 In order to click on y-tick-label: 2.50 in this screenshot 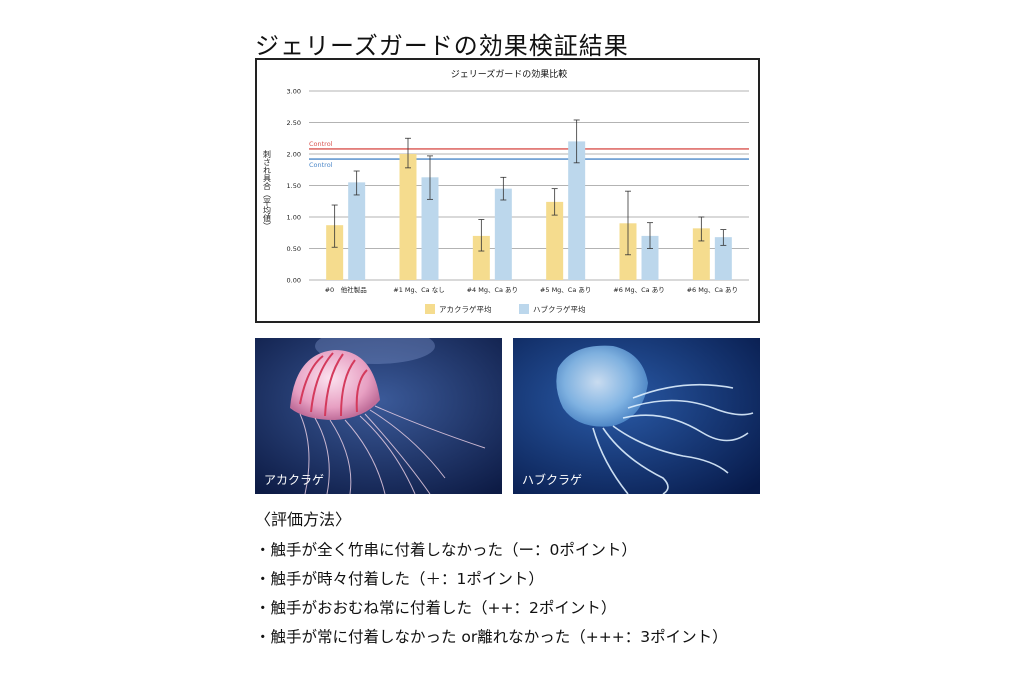, I will do `click(294, 123)`.